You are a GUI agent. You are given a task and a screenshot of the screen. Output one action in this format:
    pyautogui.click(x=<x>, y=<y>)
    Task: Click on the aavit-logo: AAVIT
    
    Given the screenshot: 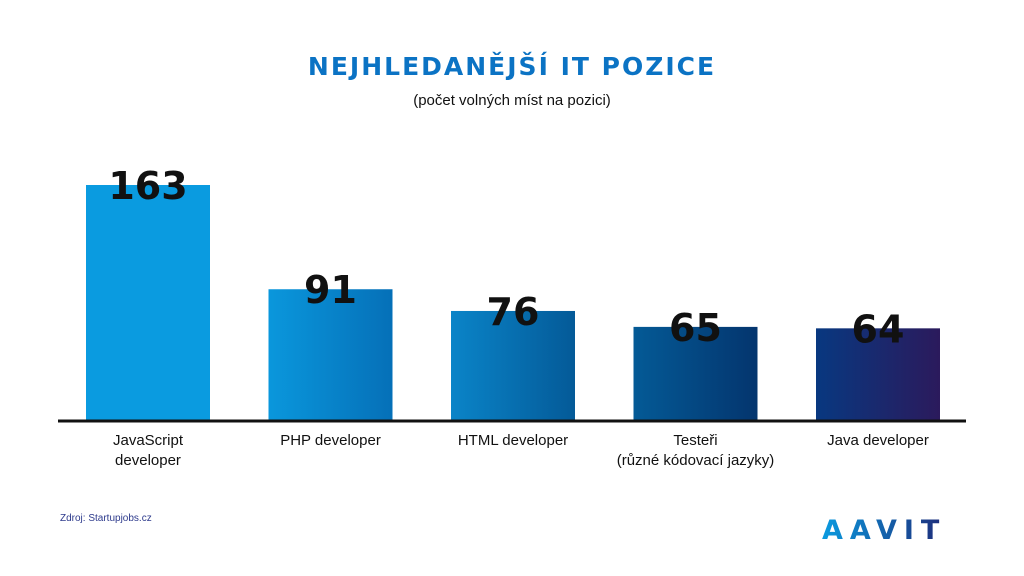 What is the action you would take?
    pyautogui.click(x=884, y=530)
    